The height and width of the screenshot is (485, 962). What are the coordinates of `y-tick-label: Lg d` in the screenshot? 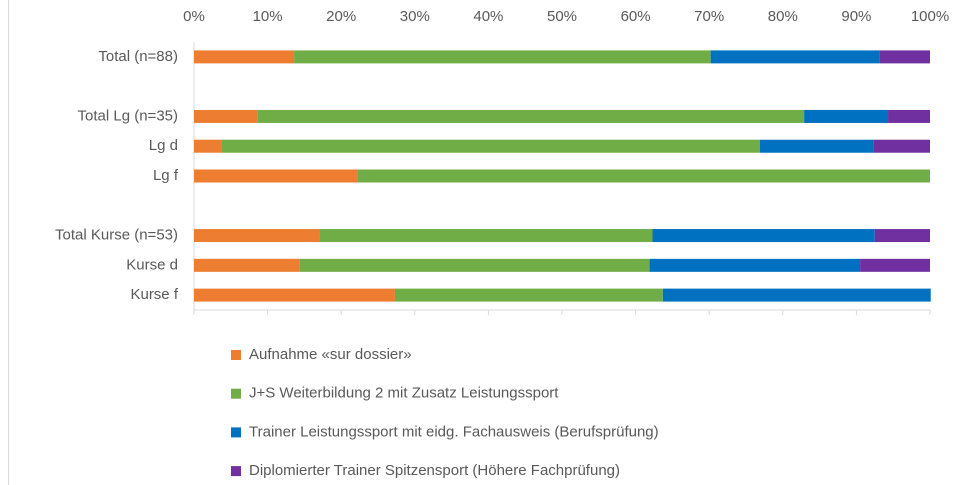 It's located at (163, 145).